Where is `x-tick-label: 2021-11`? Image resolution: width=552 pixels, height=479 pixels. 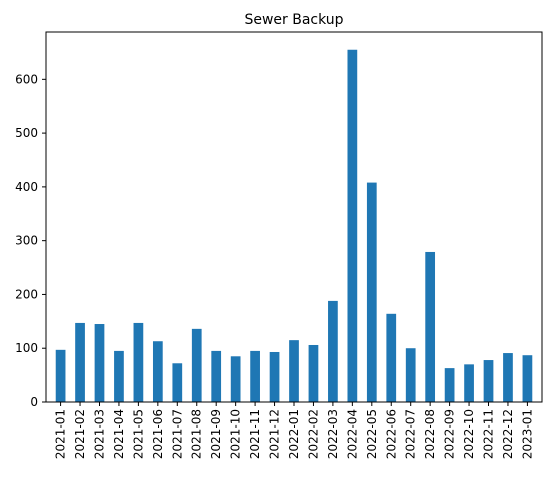 x-tick-label: 2021-11 is located at coordinates (255, 434).